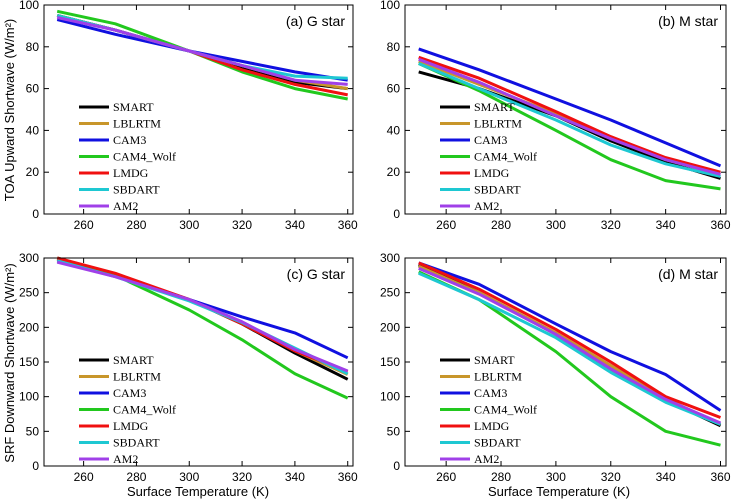 The width and height of the screenshot is (735, 502). What do you see at coordinates (315, 21) in the screenshot?
I see `panel-label: (a) G star` at bounding box center [315, 21].